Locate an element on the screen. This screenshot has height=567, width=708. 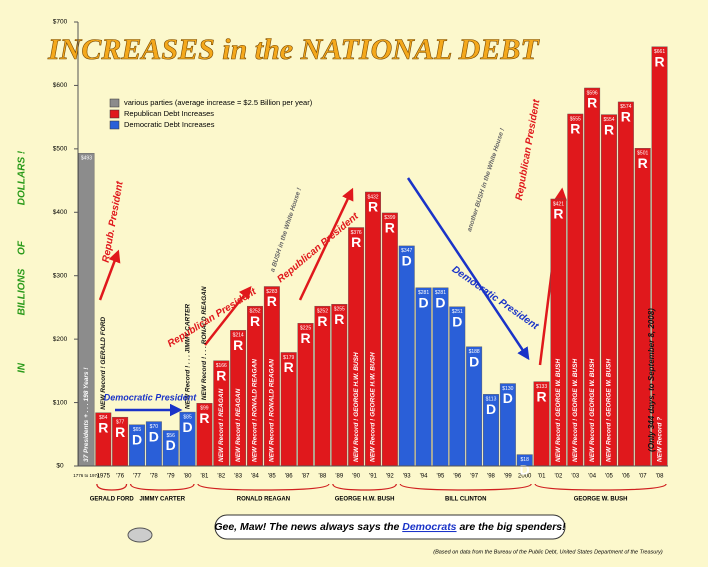
president-label: GEORGE H.W. BUSH is located at coordinates (365, 500).